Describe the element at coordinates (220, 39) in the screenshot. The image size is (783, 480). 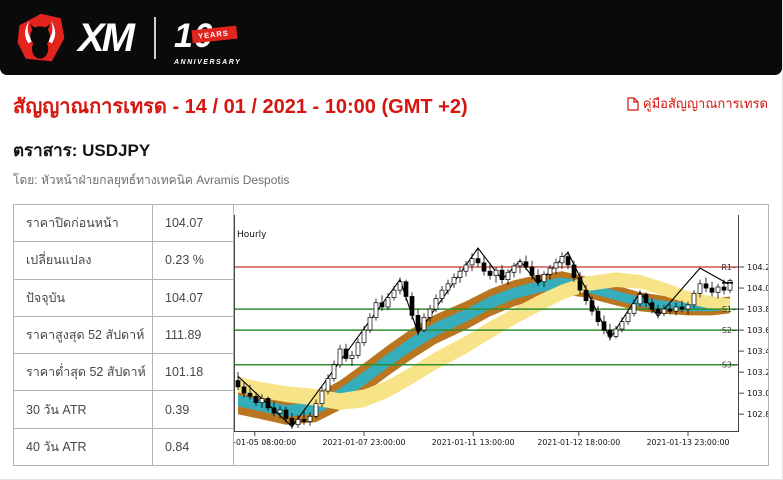
I see `anniversary-badge: 10 YEARS ANNIVERSARY` at that location.